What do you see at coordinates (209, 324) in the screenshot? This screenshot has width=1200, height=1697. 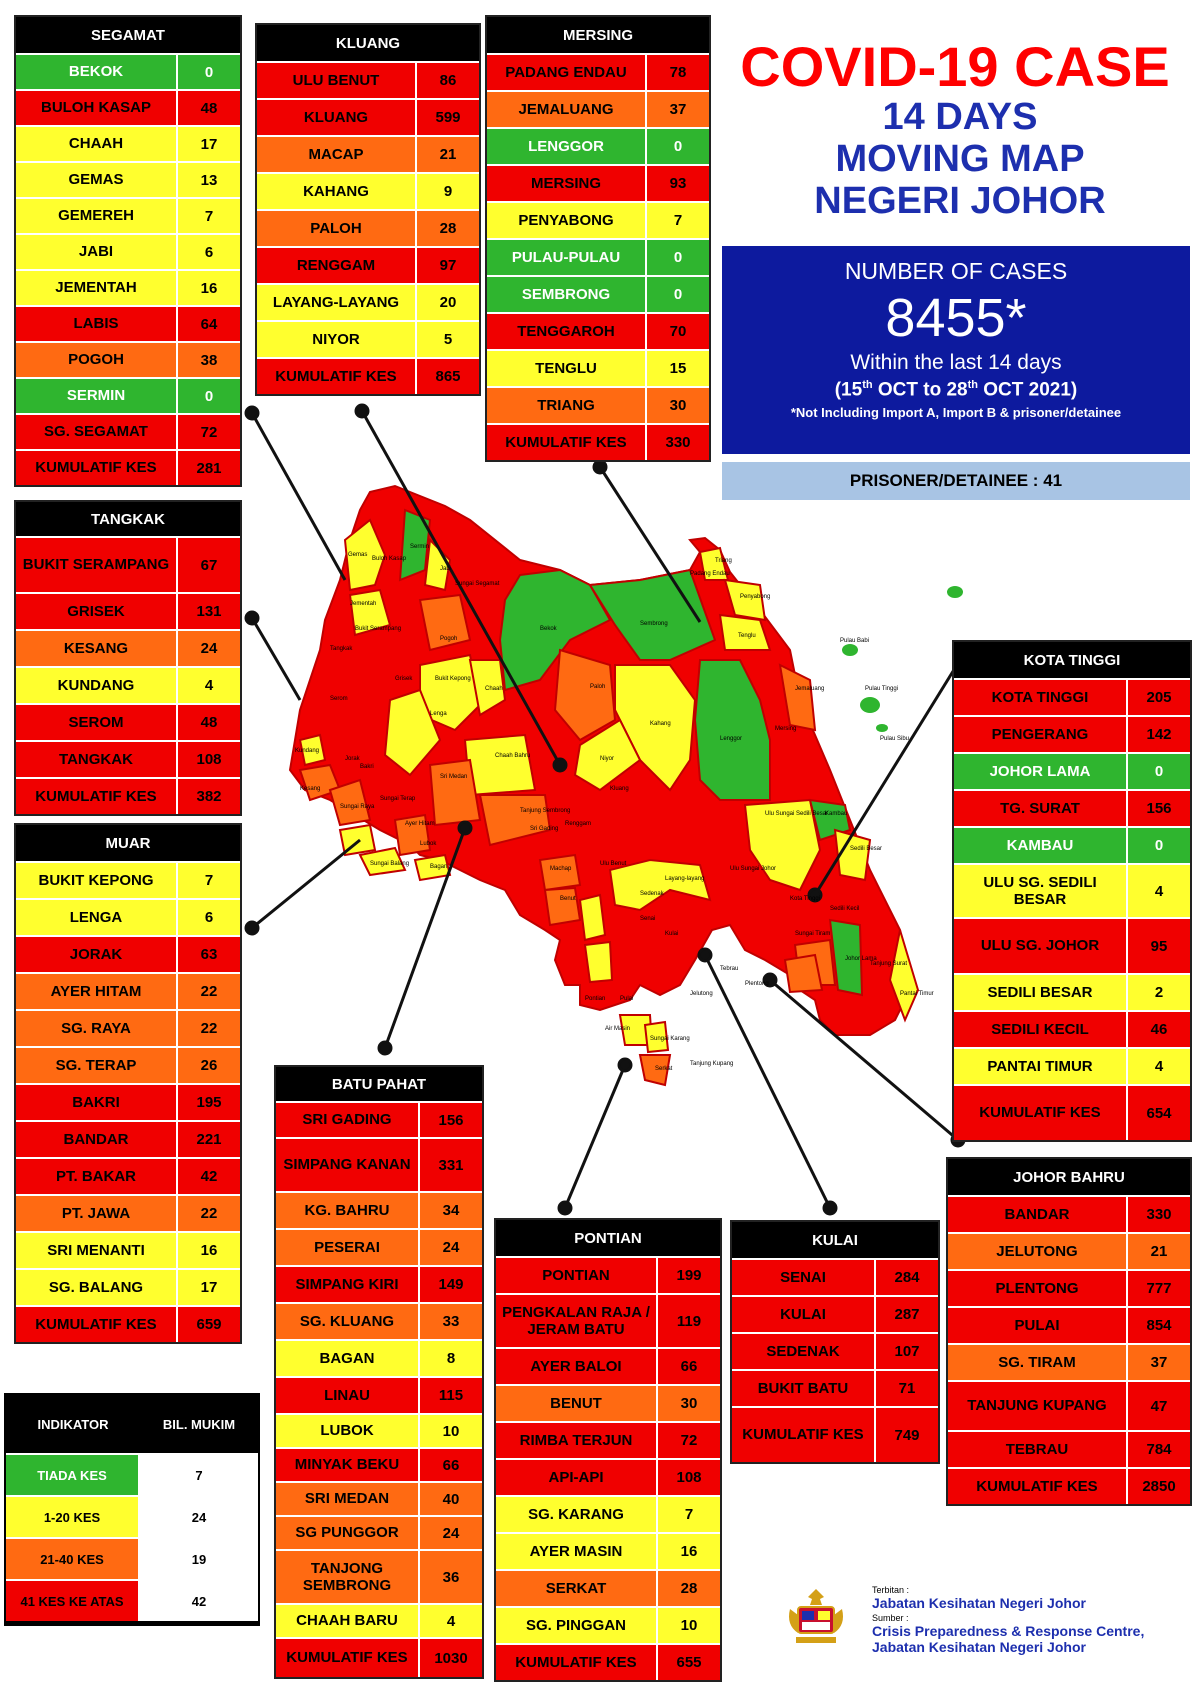 I see `case-count: 64` at bounding box center [209, 324].